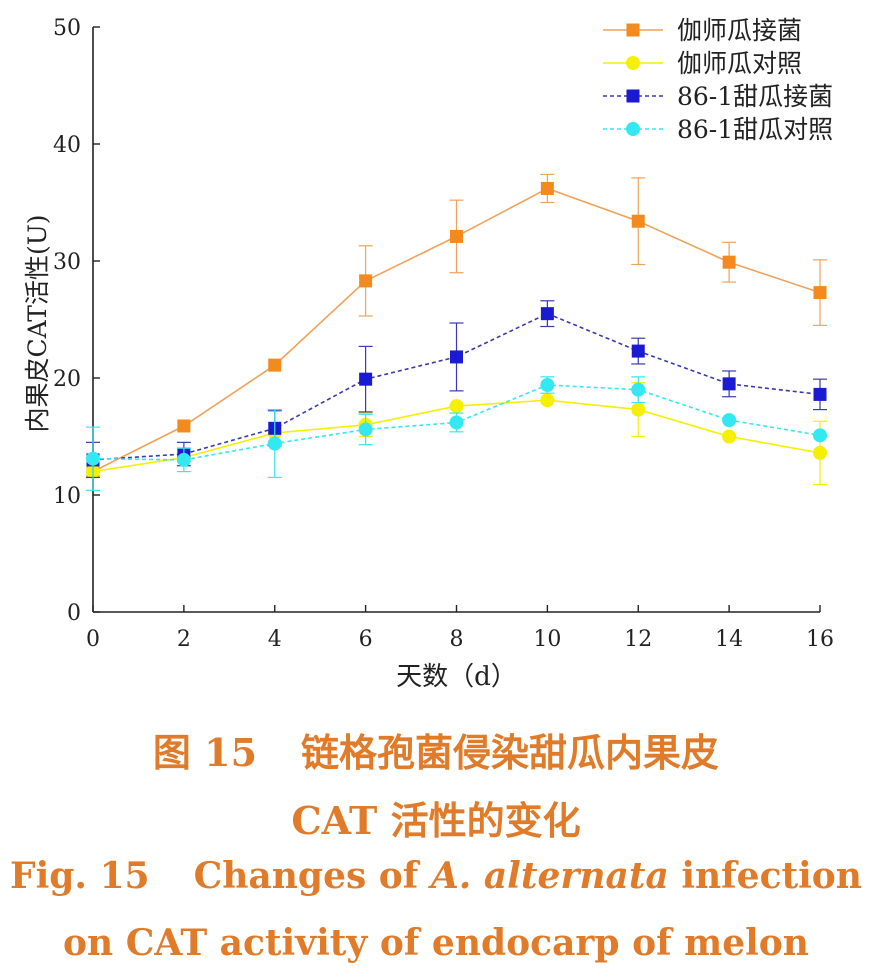 Image resolution: width=872 pixels, height=978 pixels. I want to click on y-tick-label: 50, so click(67, 28).